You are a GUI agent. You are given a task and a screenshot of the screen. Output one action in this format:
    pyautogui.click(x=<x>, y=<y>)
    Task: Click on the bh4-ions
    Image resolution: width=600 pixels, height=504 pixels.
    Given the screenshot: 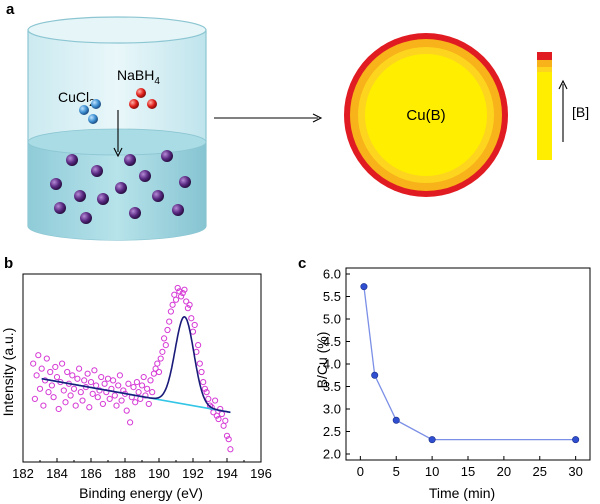 What is the action you would take?
    pyautogui.click(x=143, y=98)
    